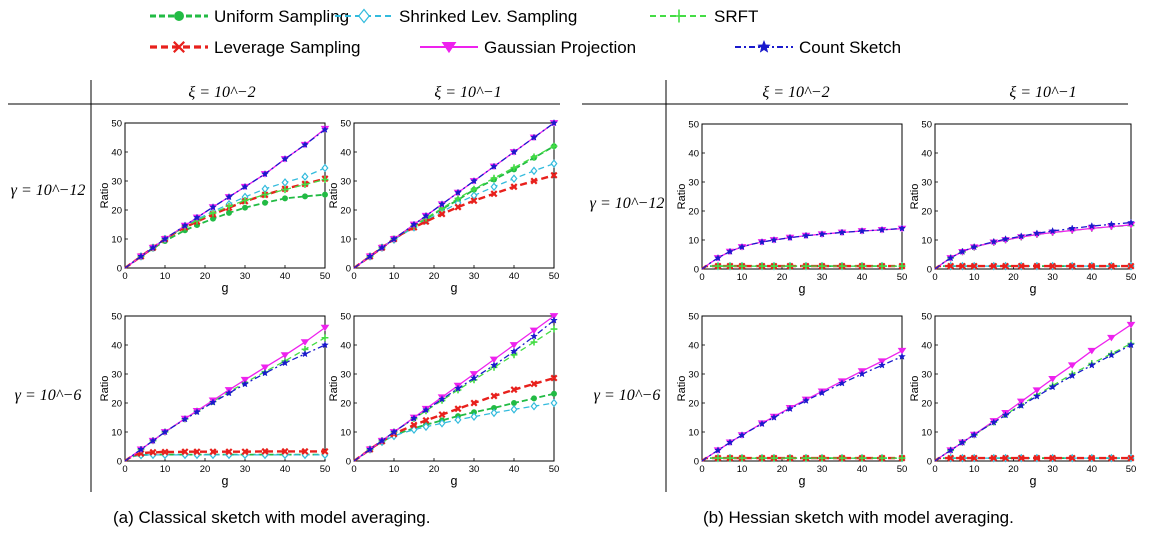 This screenshot has height=540, width=1151. Describe the element at coordinates (803, 458) in the screenshot. I see `series-srft` at that location.